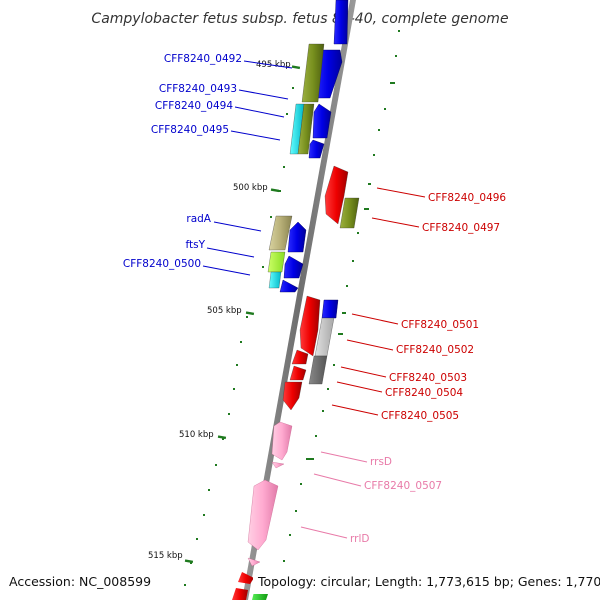 The width and height of the screenshot is (600, 600). Describe the element at coordinates (467, 198) in the screenshot. I see `label-cff8240-0496: CFF8240_0496` at that location.